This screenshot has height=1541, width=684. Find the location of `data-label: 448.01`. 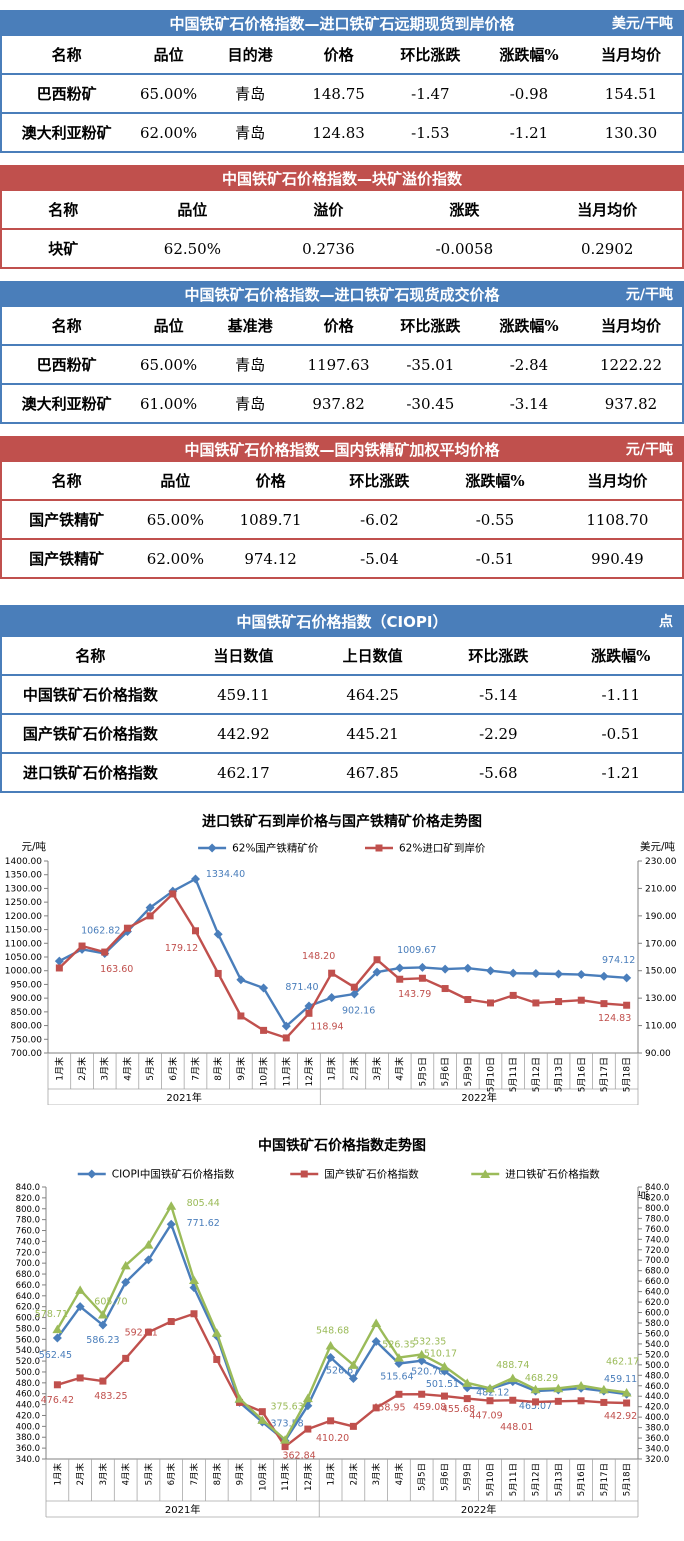

data-label: 448.01 is located at coordinates (516, 1427).